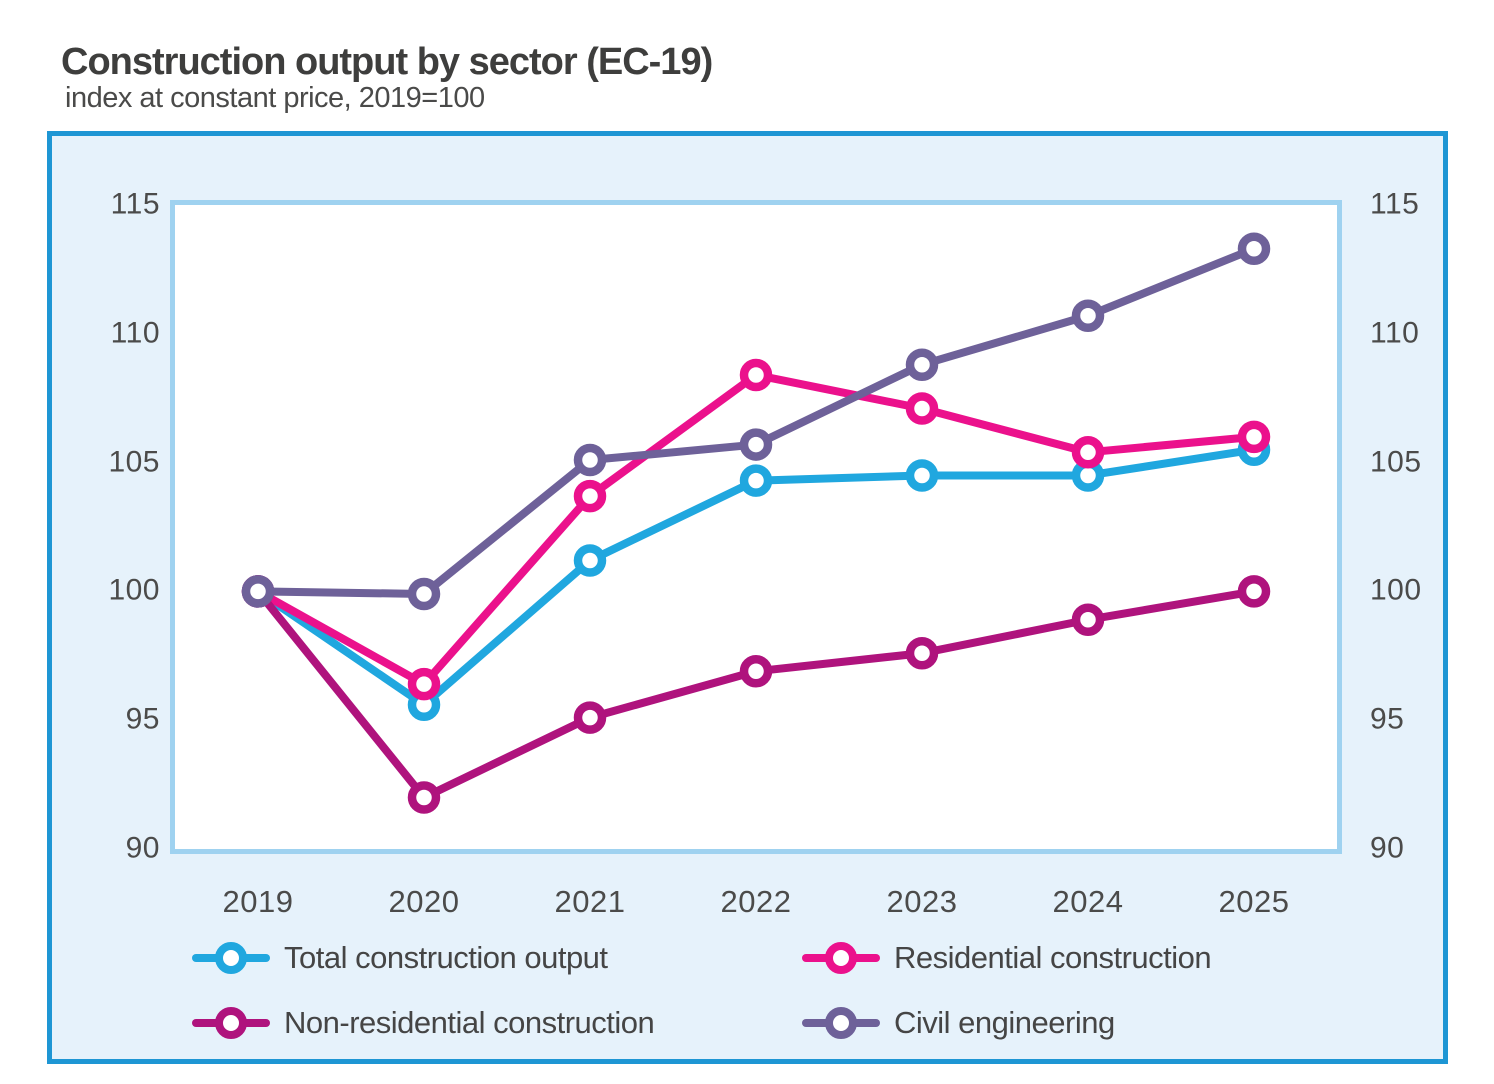  I want to click on y-tick-left-110: 110, so click(135, 333).